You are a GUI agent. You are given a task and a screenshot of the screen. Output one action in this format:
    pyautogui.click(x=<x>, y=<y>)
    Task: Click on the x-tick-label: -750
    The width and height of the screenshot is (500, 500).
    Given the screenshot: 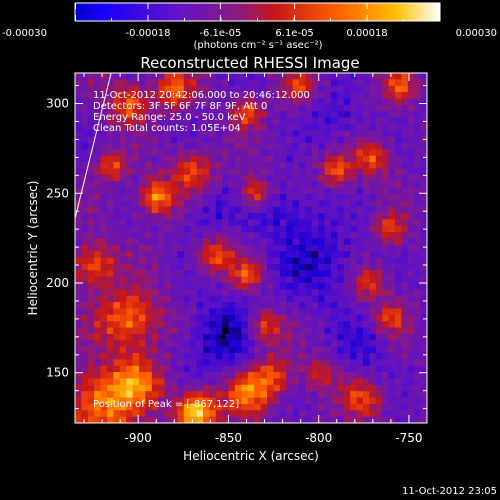 What is the action you would take?
    pyautogui.click(x=408, y=438)
    